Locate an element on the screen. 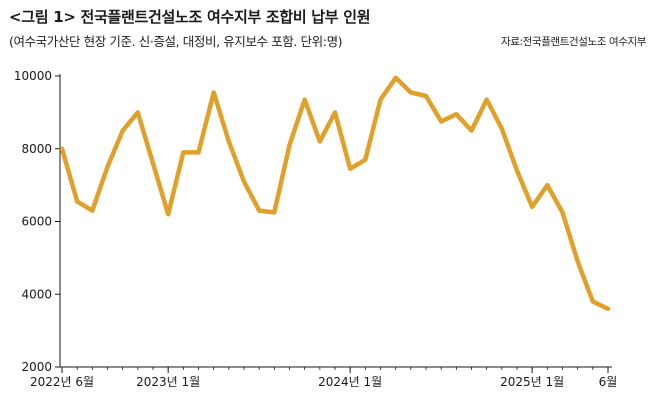 The height and width of the screenshot is (411, 658). y-tick-label: 4000 is located at coordinates (36, 294).